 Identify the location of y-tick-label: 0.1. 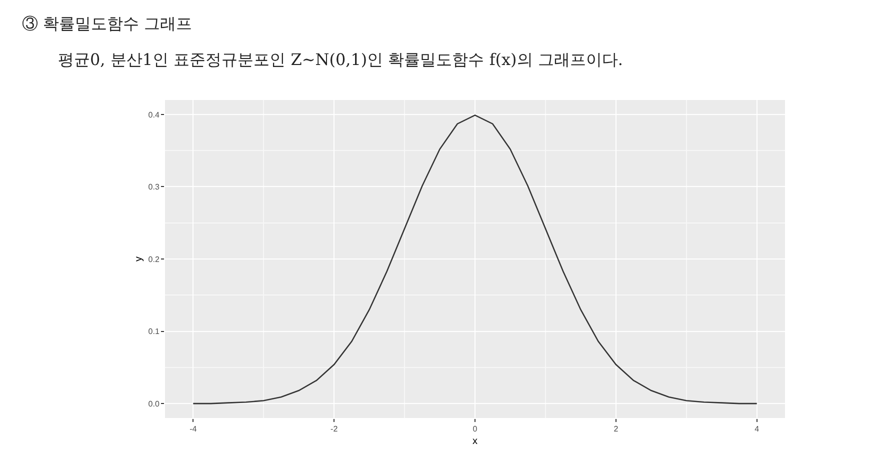
(154, 331).